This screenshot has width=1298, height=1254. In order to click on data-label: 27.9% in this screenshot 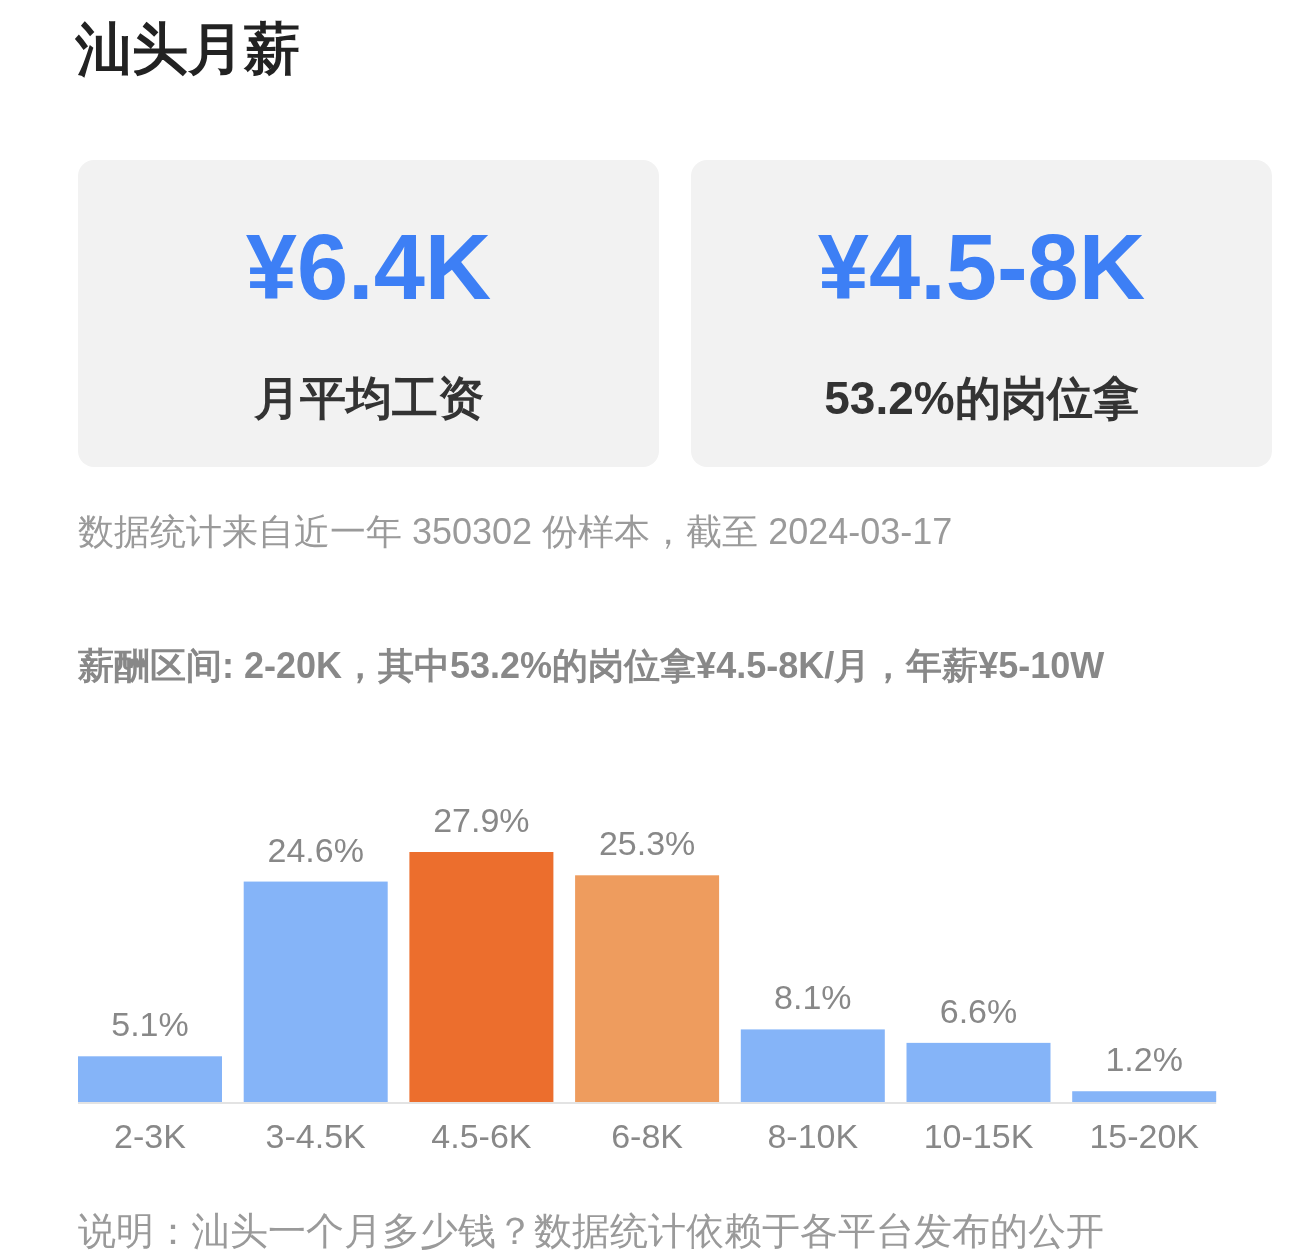, I will do `click(481, 820)`.